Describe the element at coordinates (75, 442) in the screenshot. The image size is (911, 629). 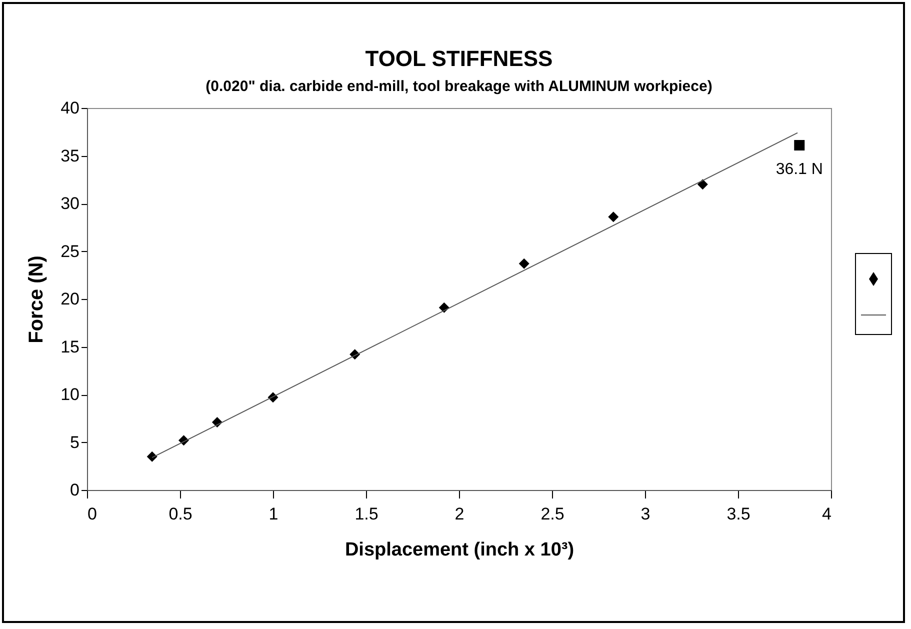
I see `y-tick-label: 5` at that location.